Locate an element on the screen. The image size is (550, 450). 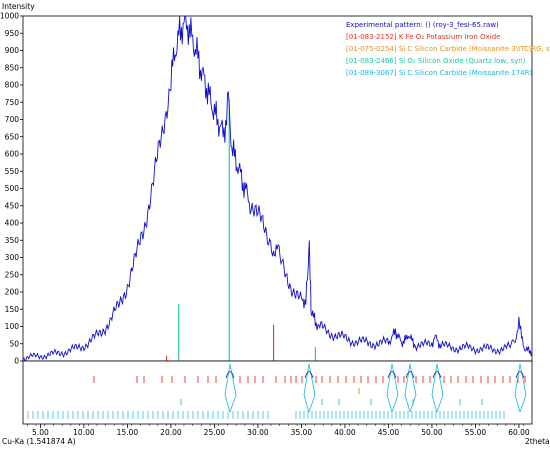
stick-pattern-panel is located at coordinates (277, 392).